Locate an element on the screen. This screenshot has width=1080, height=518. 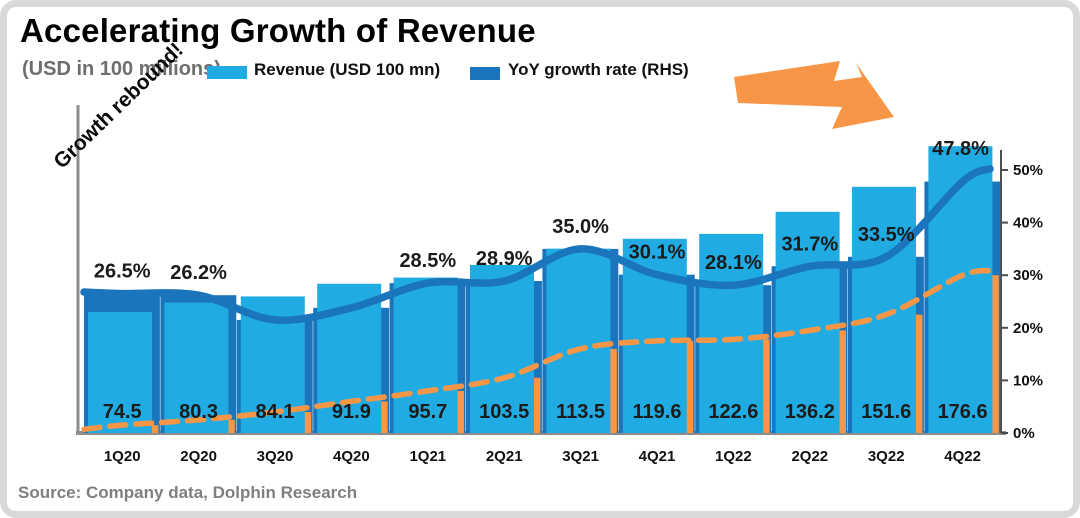
revenue-value-label: 113.5 is located at coordinates (580, 412).